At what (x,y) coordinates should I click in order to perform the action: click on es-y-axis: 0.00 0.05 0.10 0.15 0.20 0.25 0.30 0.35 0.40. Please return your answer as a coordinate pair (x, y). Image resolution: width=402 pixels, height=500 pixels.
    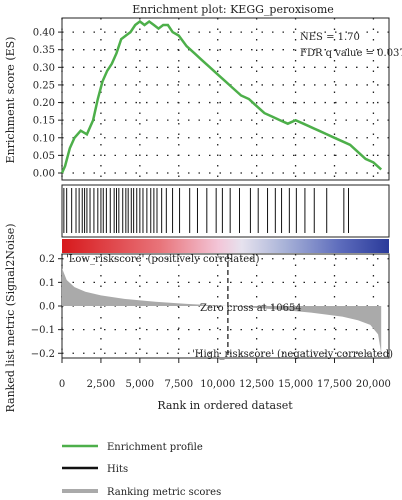
    Looking at the image, I should click on (47, 104).